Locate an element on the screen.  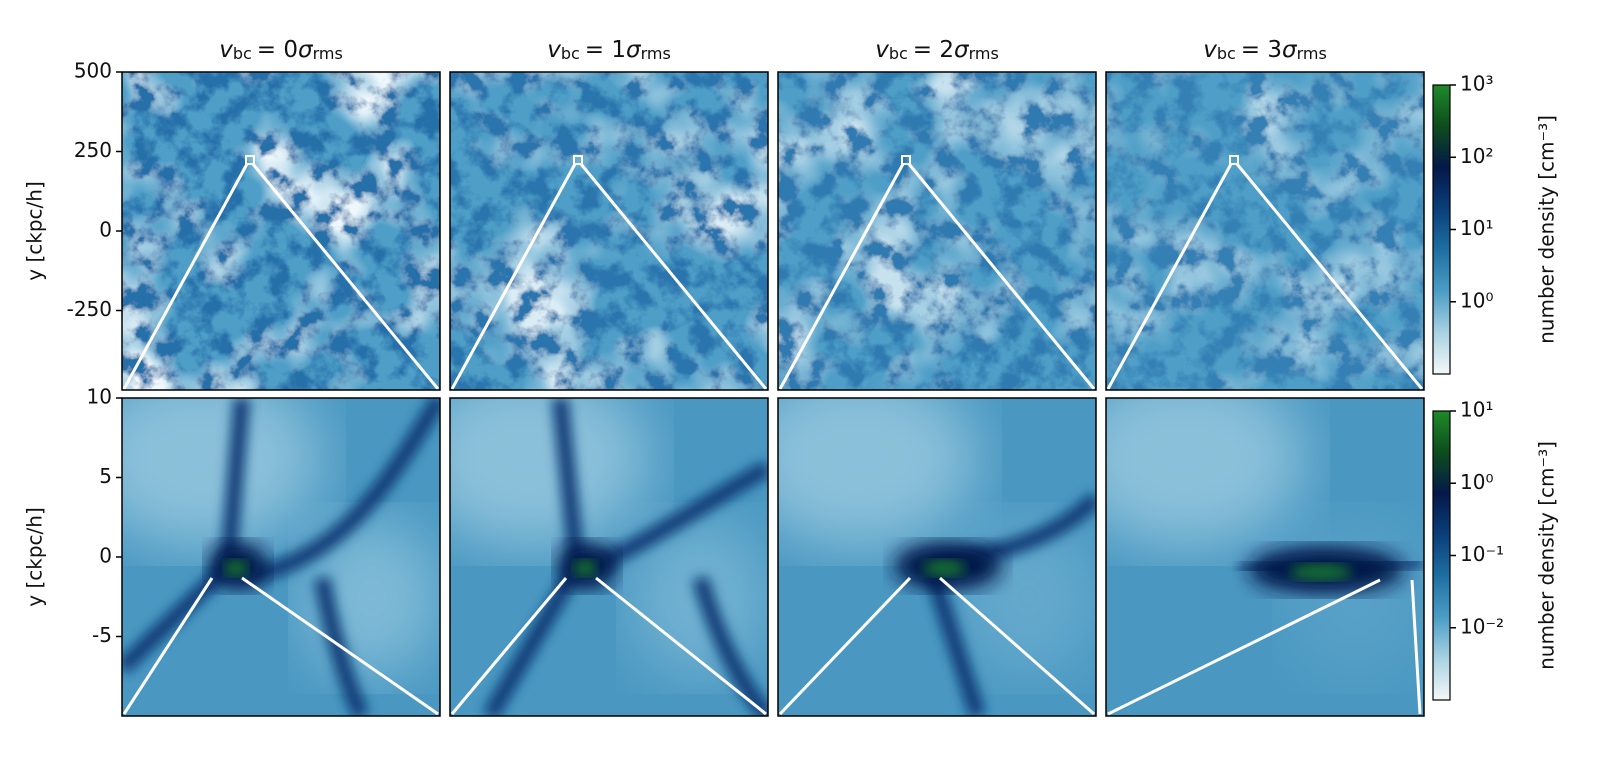
colorbar-tick-label: 10³ is located at coordinates (1476, 84).